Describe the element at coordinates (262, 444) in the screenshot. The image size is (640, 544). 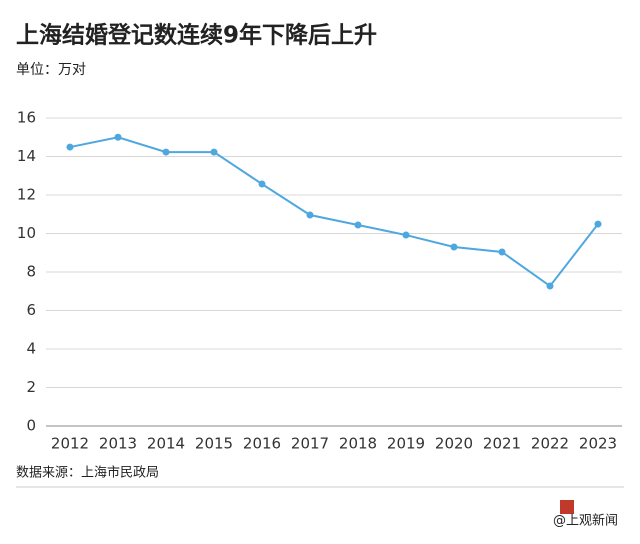
I see `x-tick-label: 2016` at that location.